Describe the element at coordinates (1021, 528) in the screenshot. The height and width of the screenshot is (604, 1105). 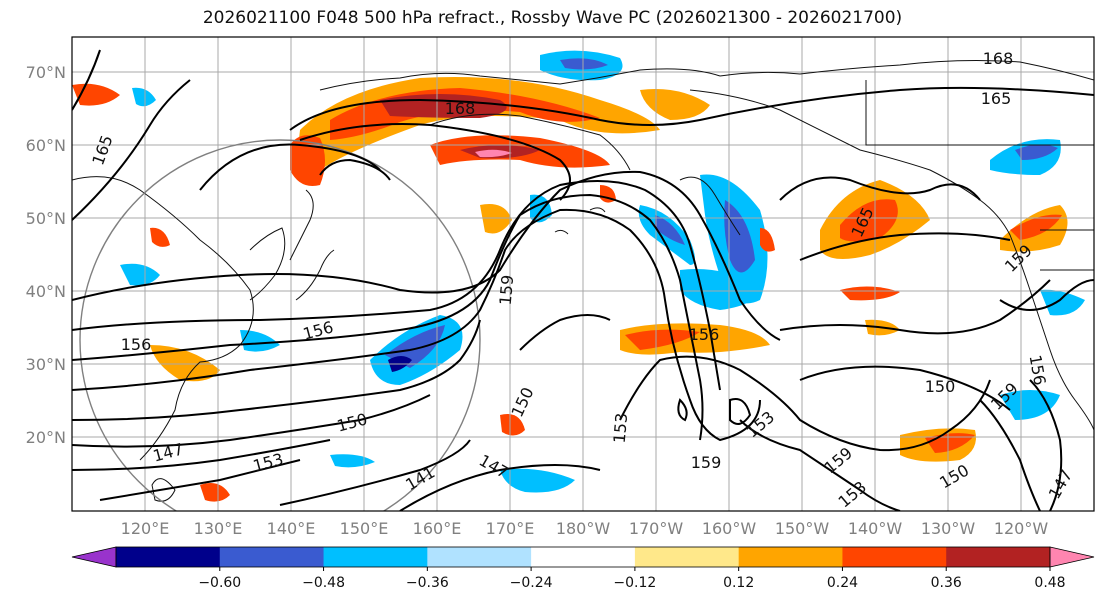
I see `lon-label: 120°W` at that location.